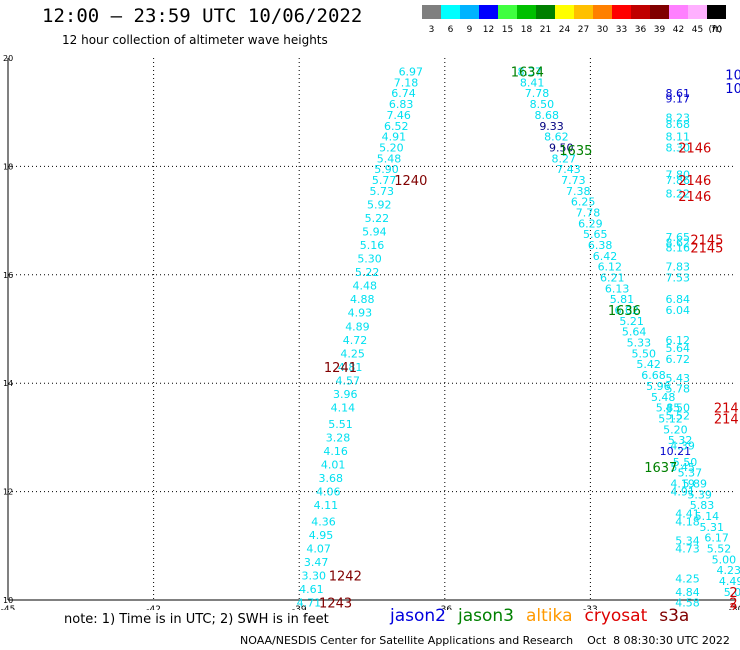 The image size is (740, 650). What do you see at coordinates (532, 82) in the screenshot?
I see `wave-height-value: 8.41` at bounding box center [532, 82].